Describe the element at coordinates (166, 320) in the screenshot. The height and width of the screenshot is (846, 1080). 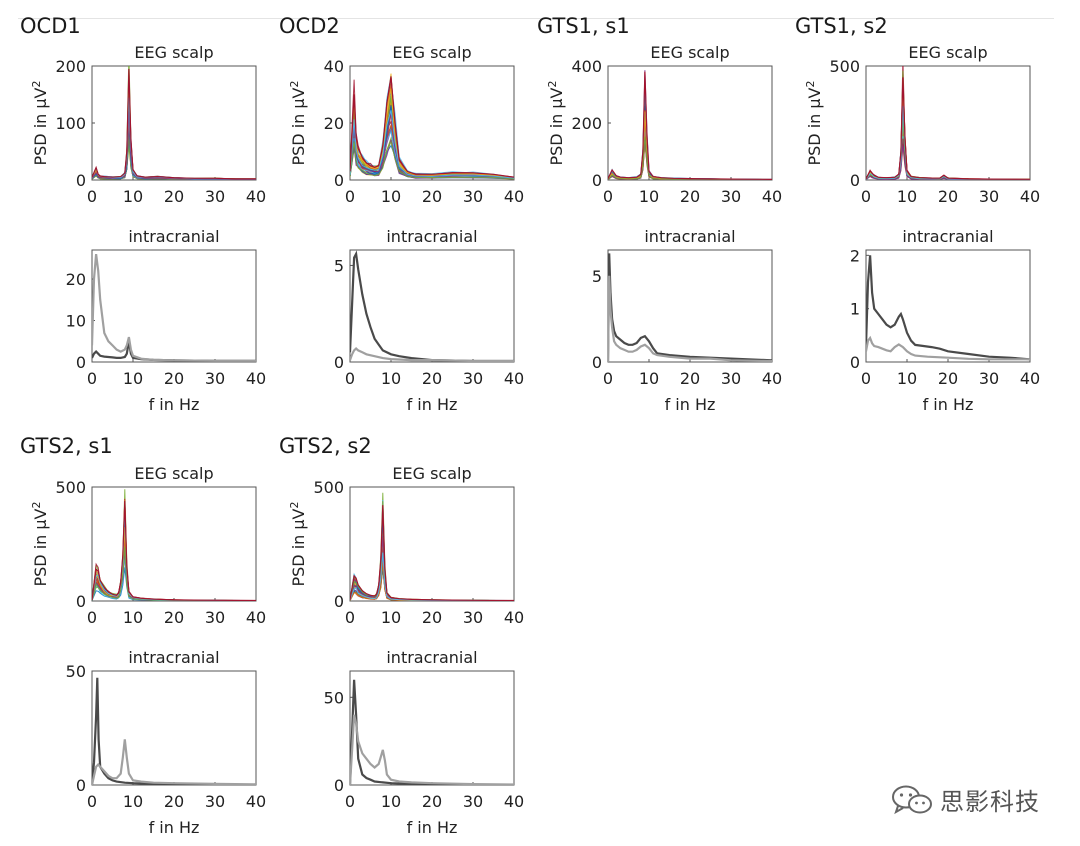
I see `panel-1: intracranial 0 10 20 30 40 0 10 20 f in Hz` at that location.